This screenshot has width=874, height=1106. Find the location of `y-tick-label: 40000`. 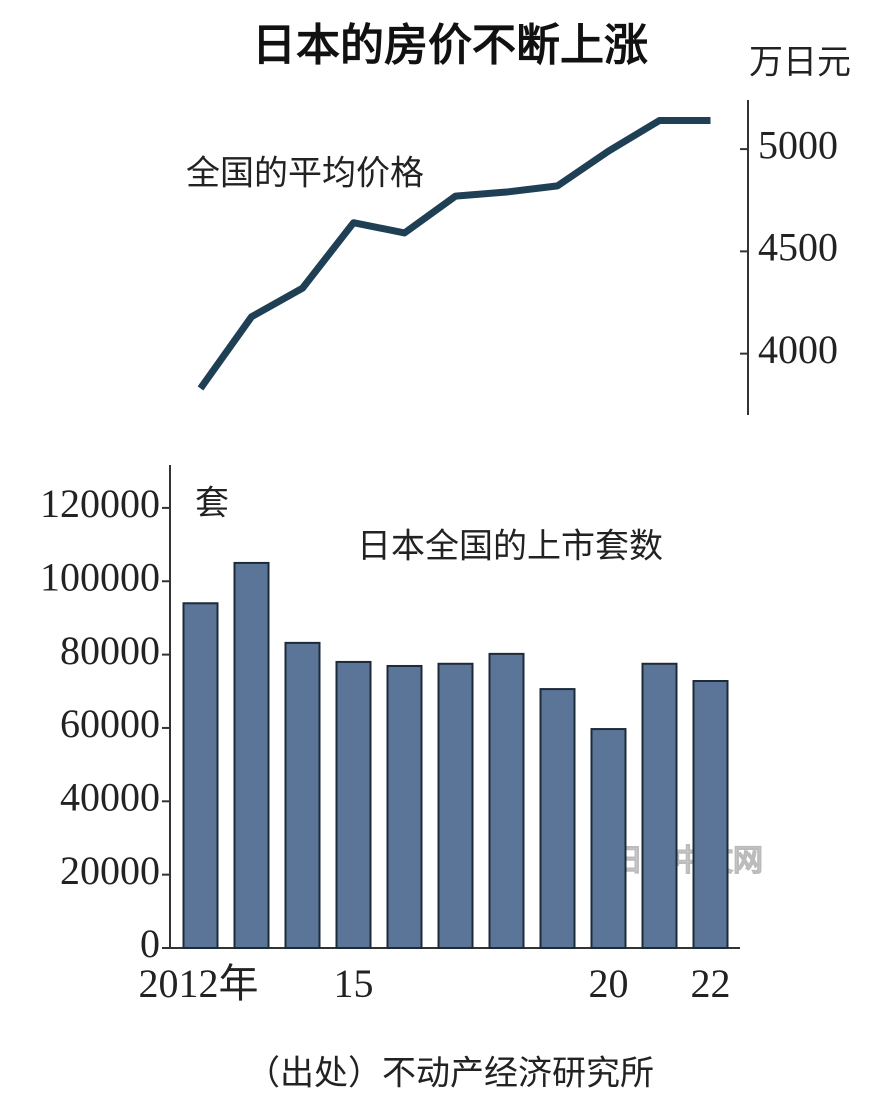

y-tick-label: 40000 is located at coordinates (110, 796).